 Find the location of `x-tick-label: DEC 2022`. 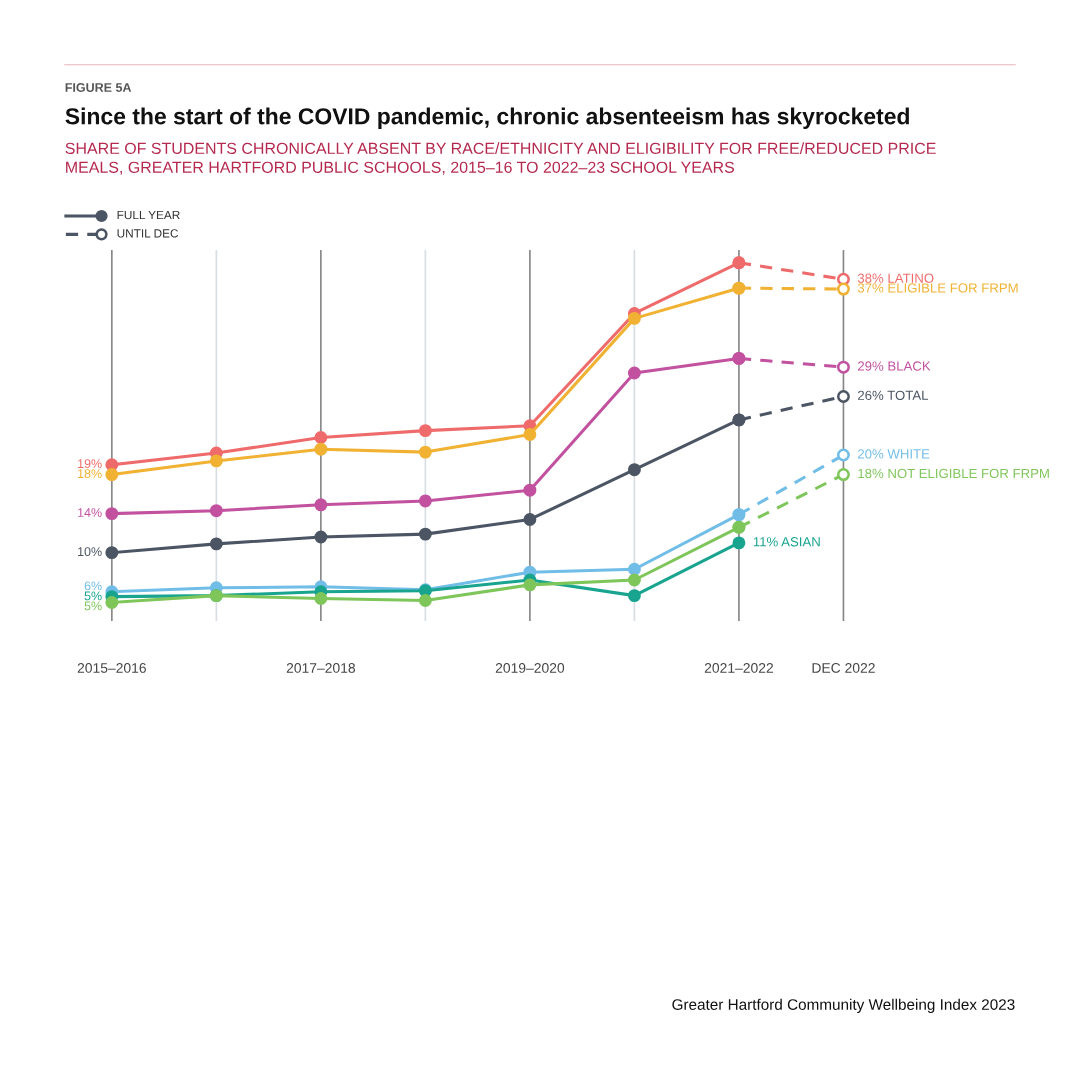

x-tick-label: DEC 2022 is located at coordinates (843, 668).